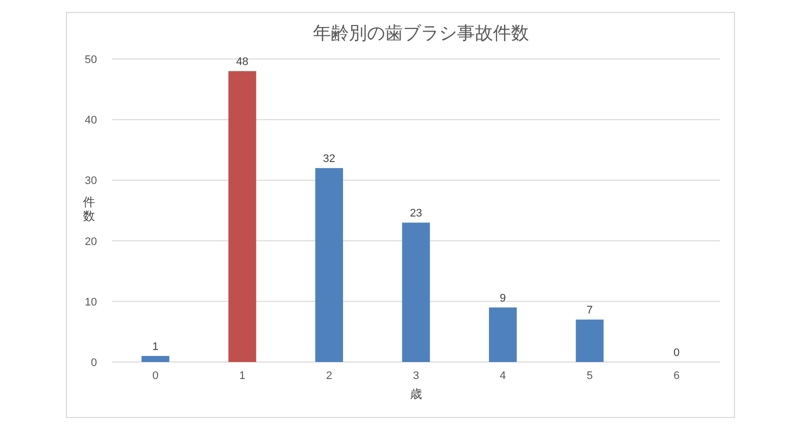 This screenshot has height=430, width=800. Describe the element at coordinates (421, 33) in the screenshot. I see `chart-title: 年齢別の歯ブラシ事故件数` at that location.